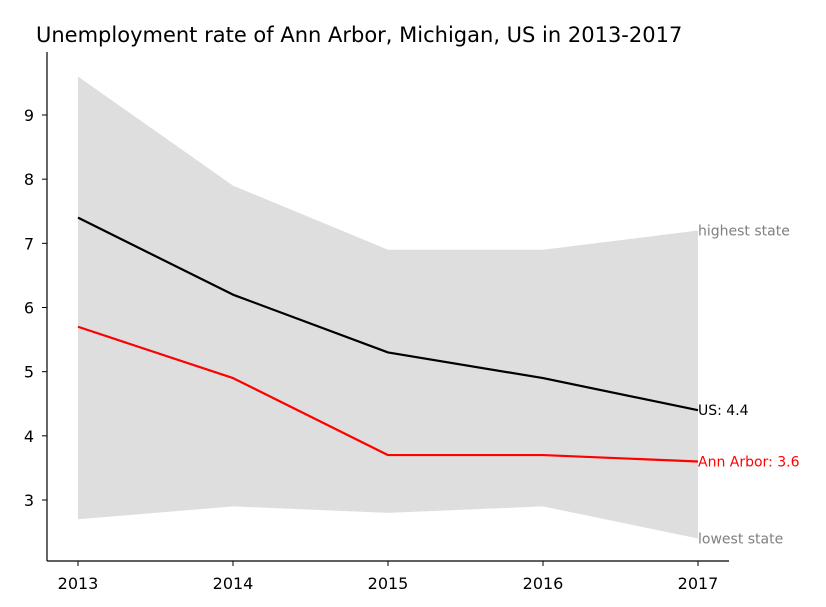  I want to click on x-tick-label: 2013, so click(78, 583).